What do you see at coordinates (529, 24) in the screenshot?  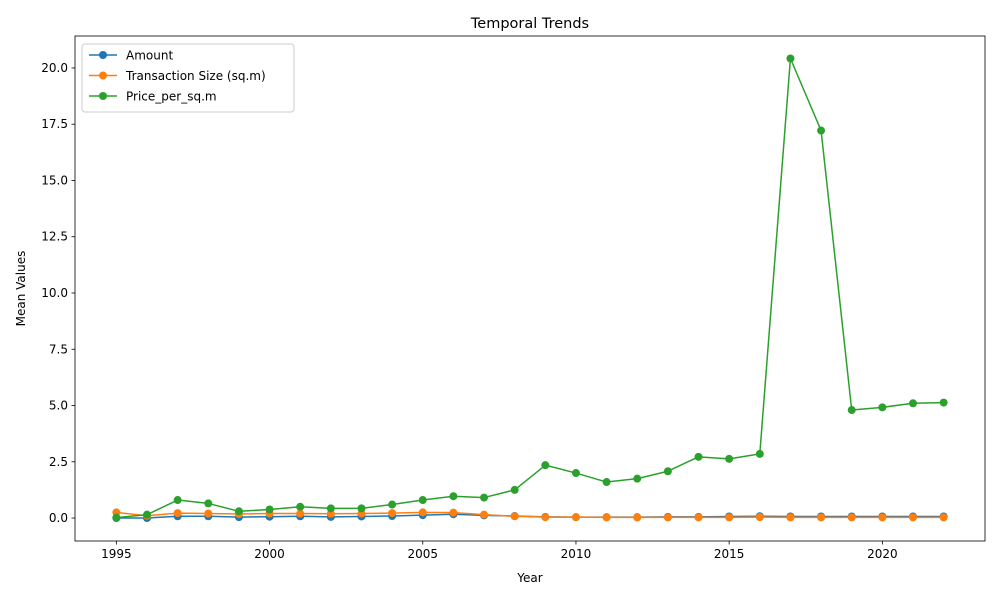 I see `chart-title: Temporal Trends` at bounding box center [529, 24].